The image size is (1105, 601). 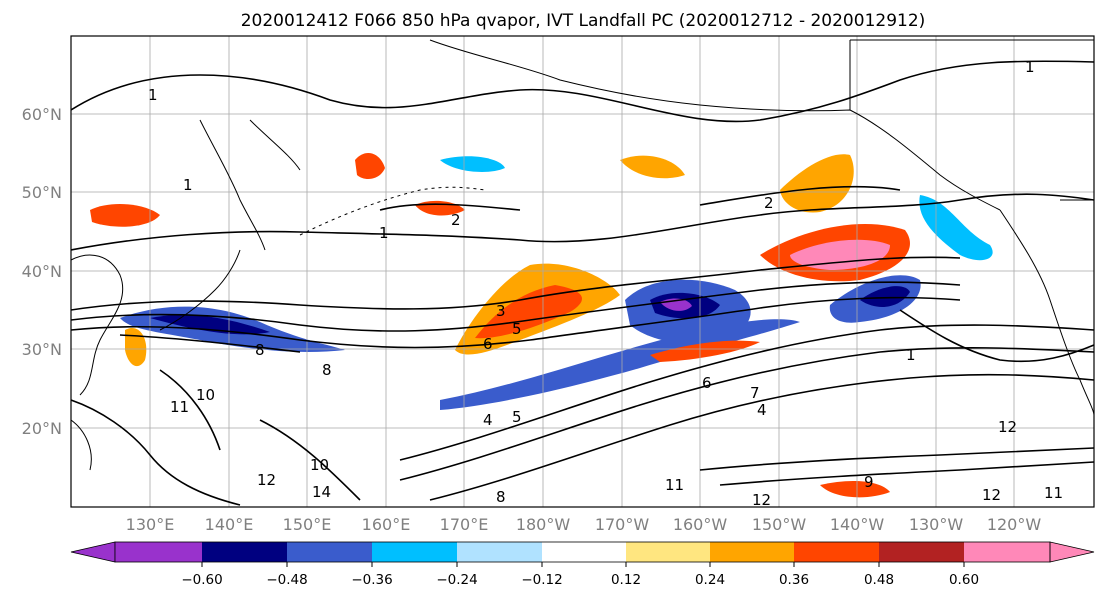 I want to click on colorbar-tick-label: 0.36, so click(x=794, y=580).